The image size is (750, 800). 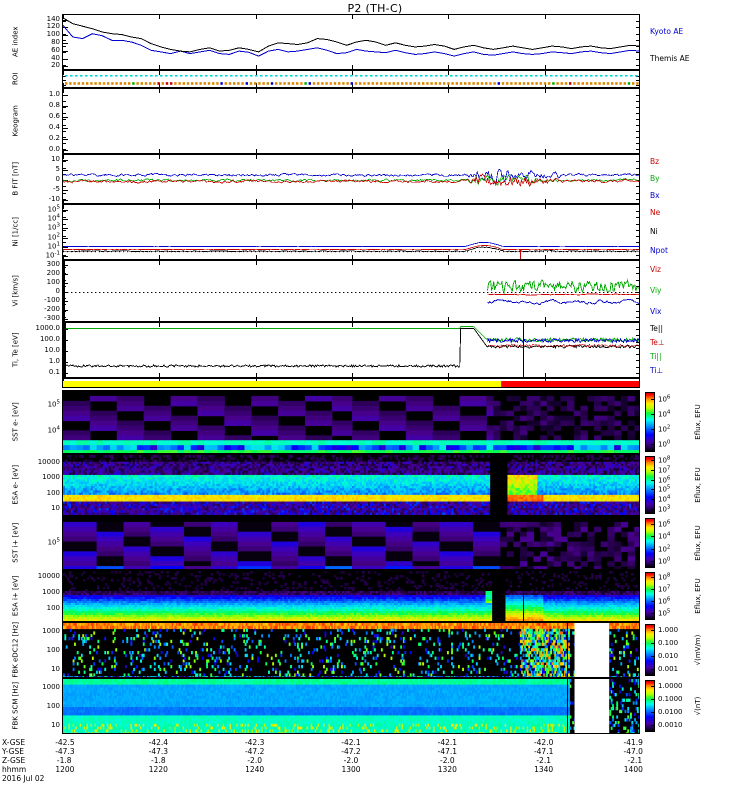 What do you see at coordinates (54, 372) in the screenshot?
I see `y-tick-label: 0.1` at bounding box center [54, 372].